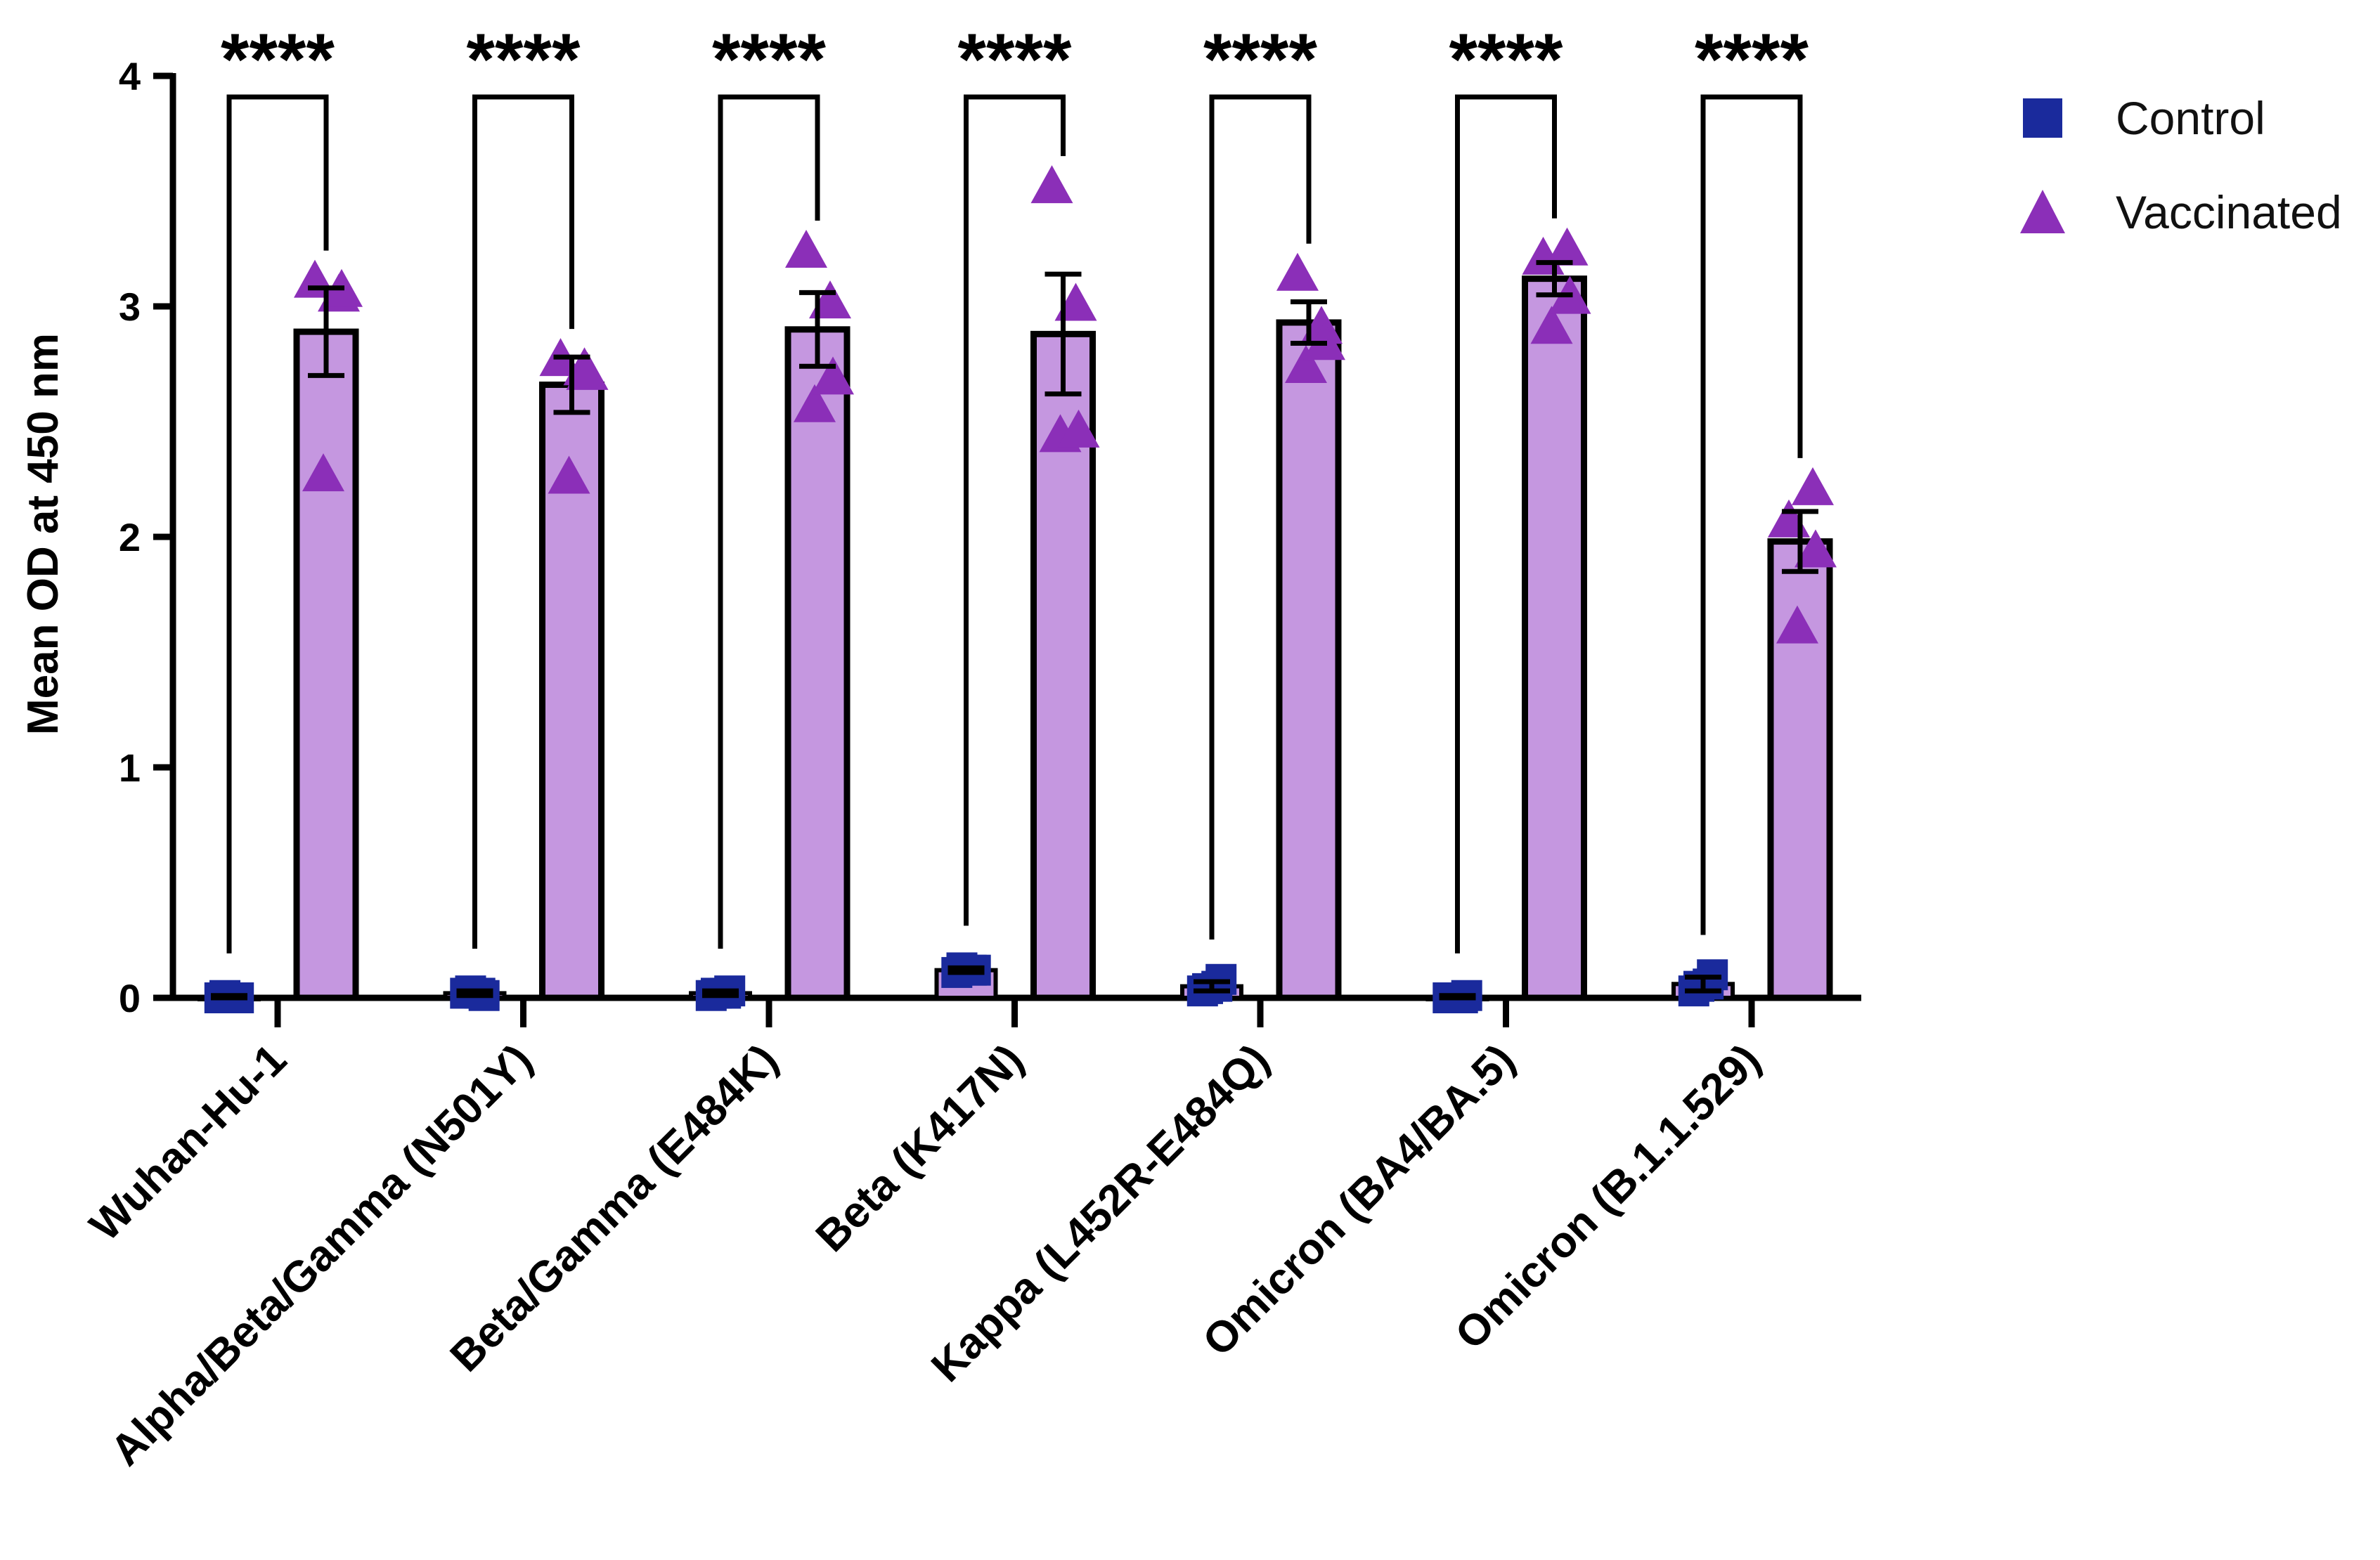  What do you see at coordinates (920, 1148) in the screenshot?
I see `category-label: Beta (K417N)` at bounding box center [920, 1148].